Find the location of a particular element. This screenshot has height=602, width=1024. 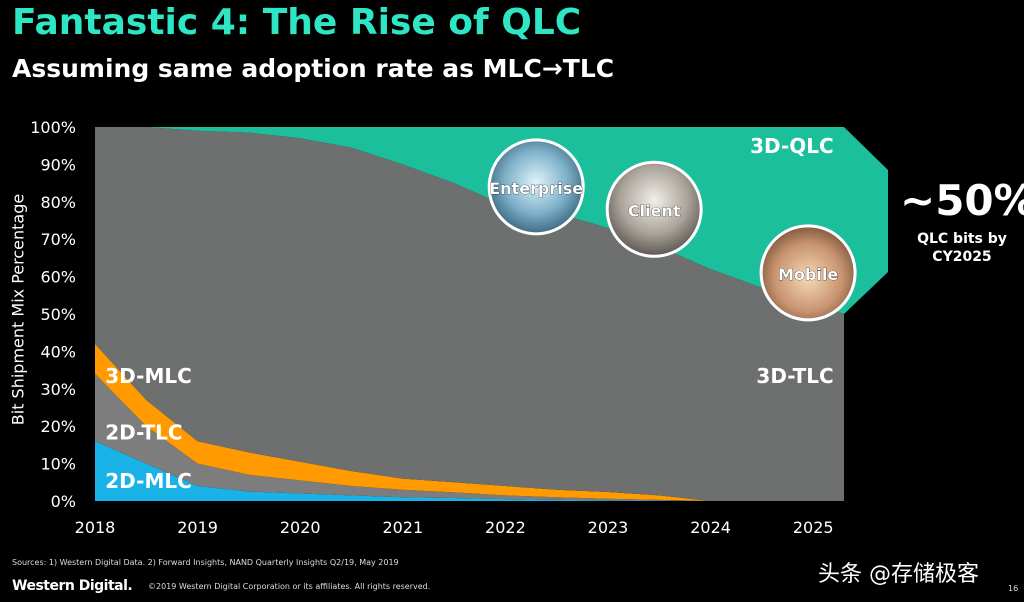

y-axis-label: Bit Shipment Mix Percentage is located at coordinates (18, 309).